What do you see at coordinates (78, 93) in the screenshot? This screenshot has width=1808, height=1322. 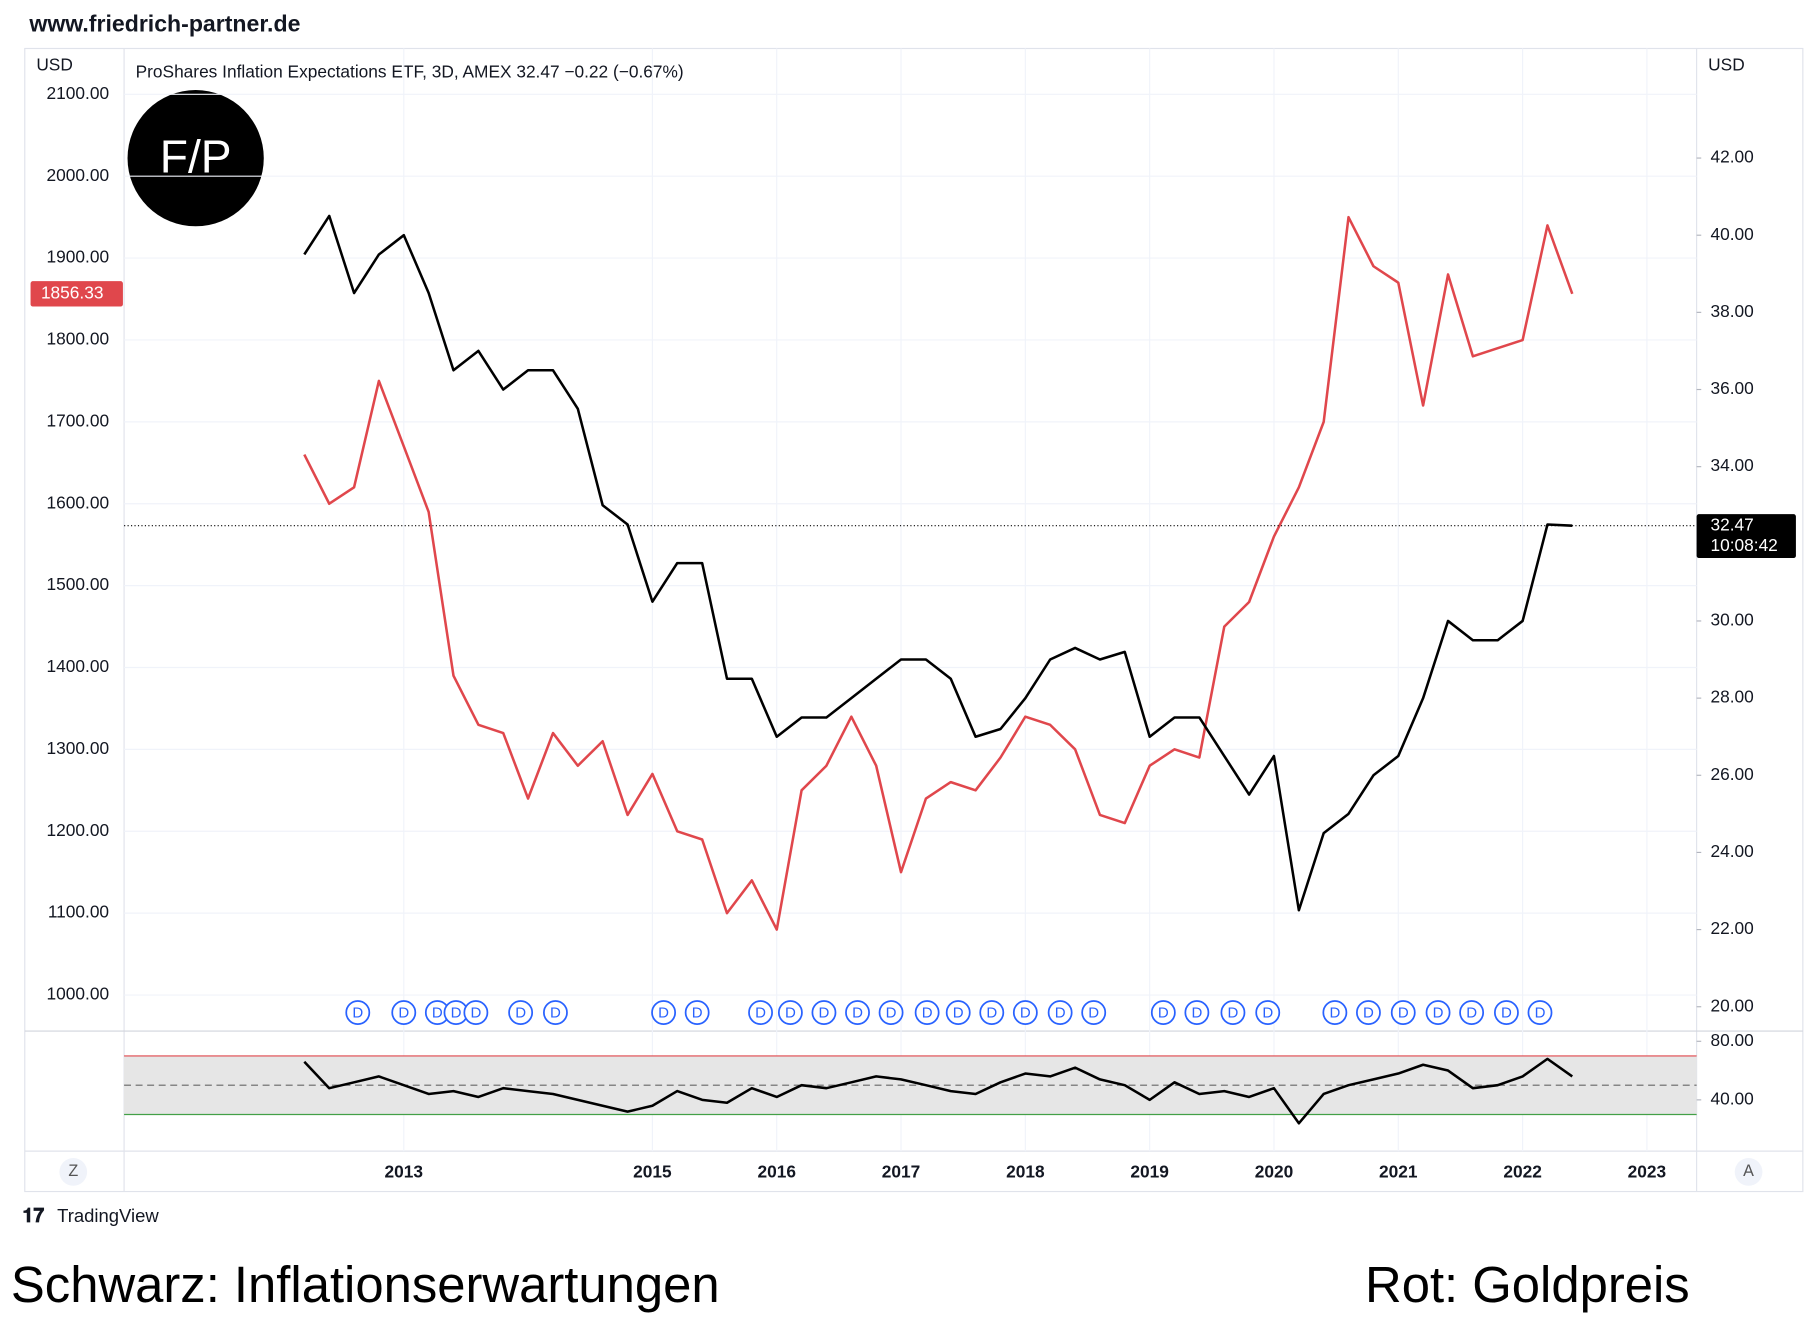 I see `y-tick-label: 2100.00` at bounding box center [78, 93].